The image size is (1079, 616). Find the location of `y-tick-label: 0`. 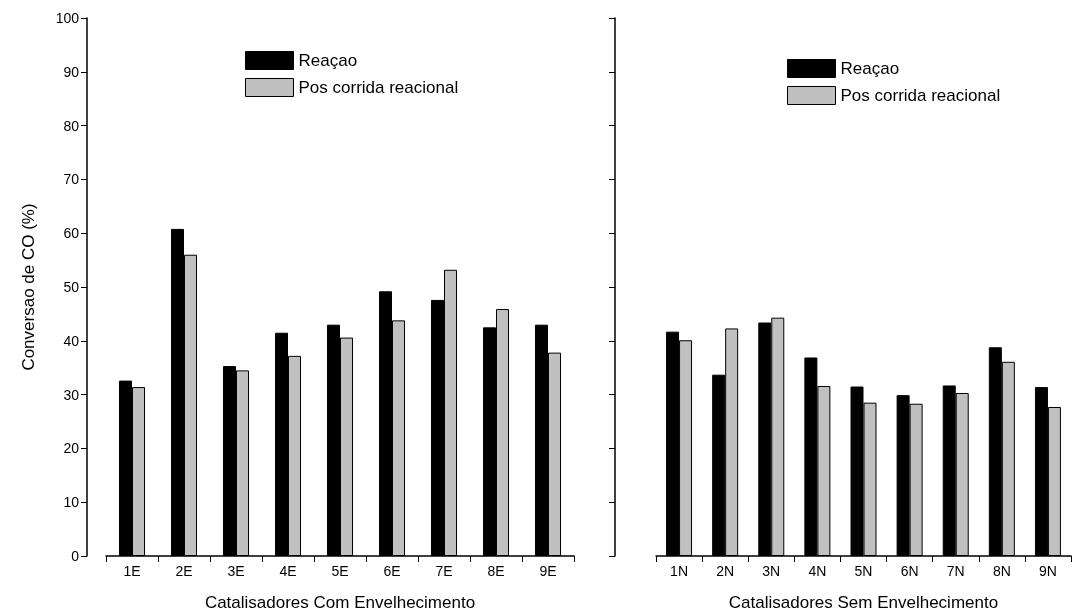

y-tick-label: 0 is located at coordinates (75, 556).